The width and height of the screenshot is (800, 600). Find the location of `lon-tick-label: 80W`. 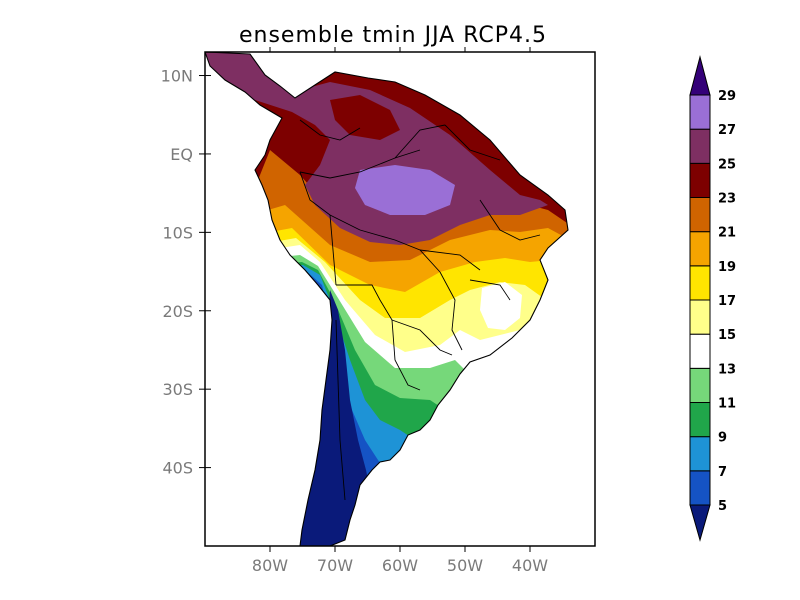

lon-tick-label: 80W is located at coordinates (270, 565).